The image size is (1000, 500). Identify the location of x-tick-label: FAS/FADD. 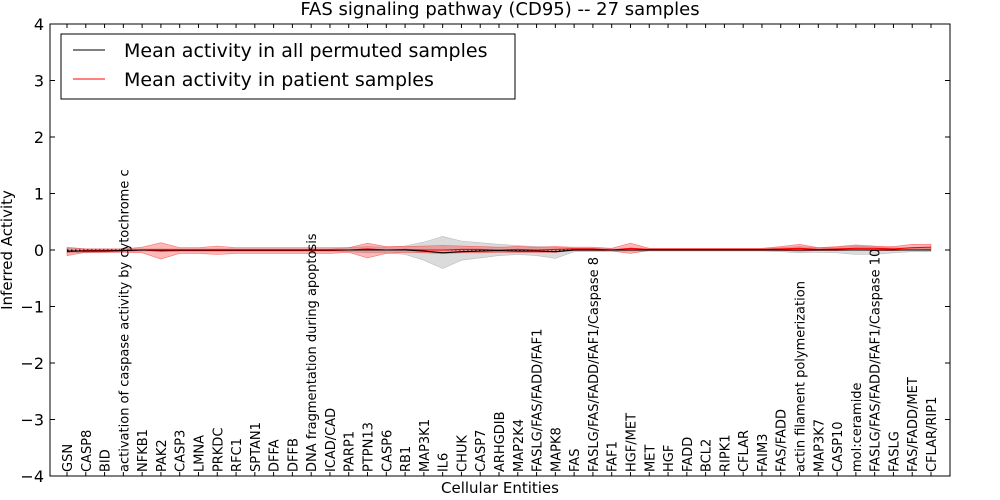
(782, 440).